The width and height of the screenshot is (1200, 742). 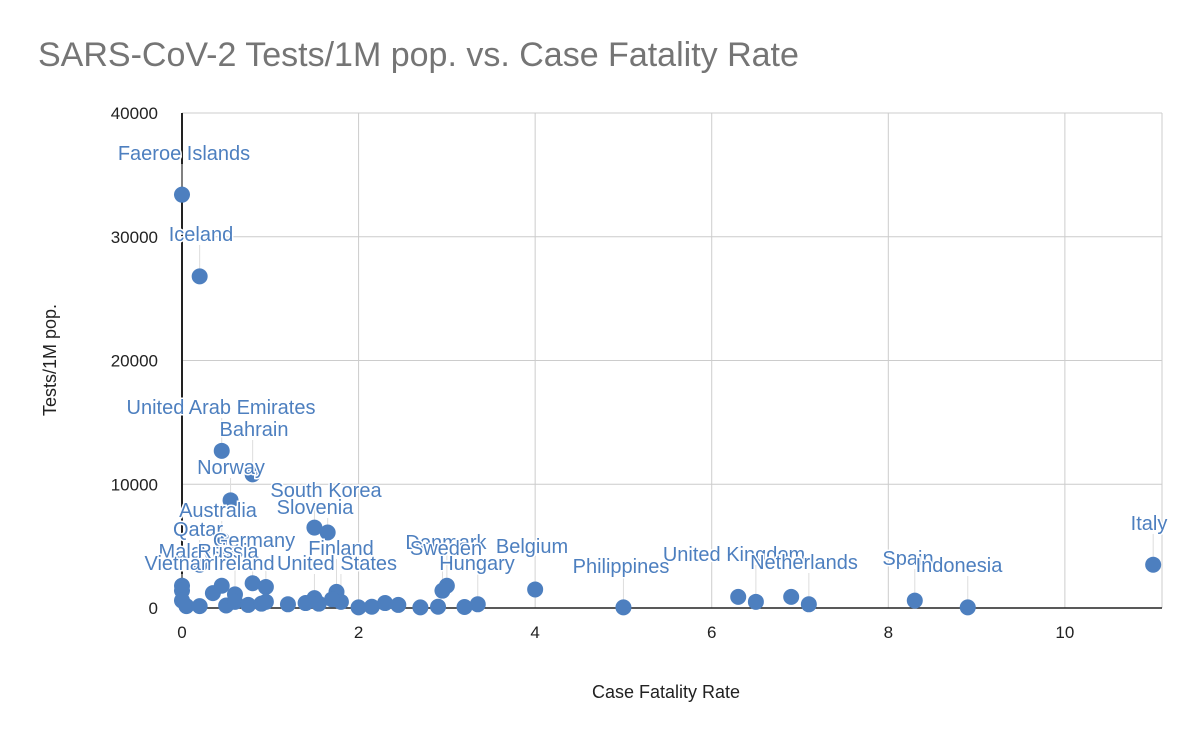 I want to click on data-label: Australia, so click(x=218, y=511).